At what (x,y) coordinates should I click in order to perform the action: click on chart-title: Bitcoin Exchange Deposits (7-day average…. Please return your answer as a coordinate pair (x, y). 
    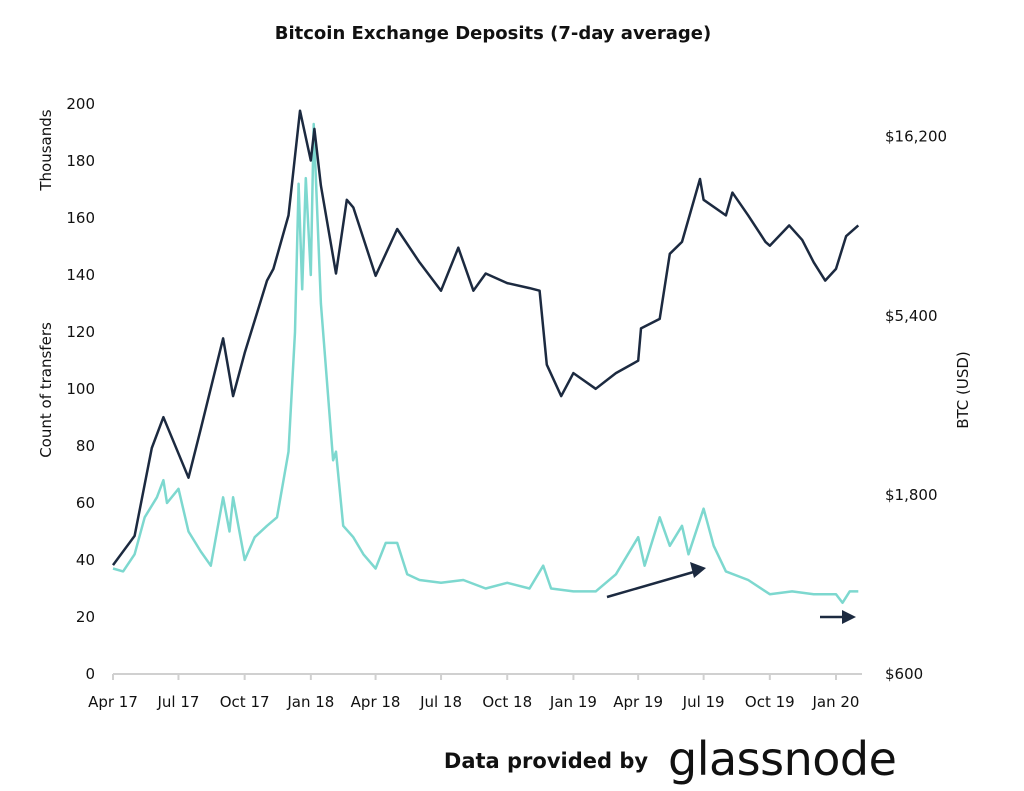
    Looking at the image, I should click on (493, 33).